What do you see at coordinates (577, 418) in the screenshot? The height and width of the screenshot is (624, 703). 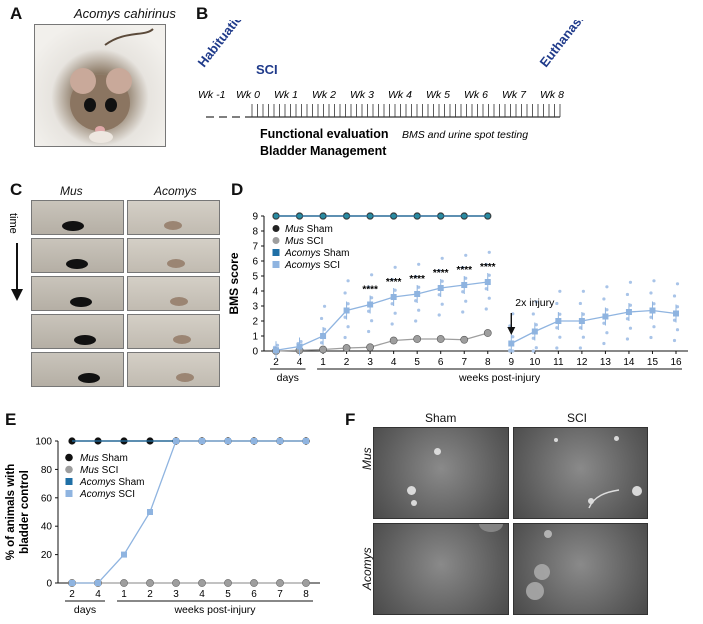 I see `col-sci-label: SCI` at bounding box center [577, 418].